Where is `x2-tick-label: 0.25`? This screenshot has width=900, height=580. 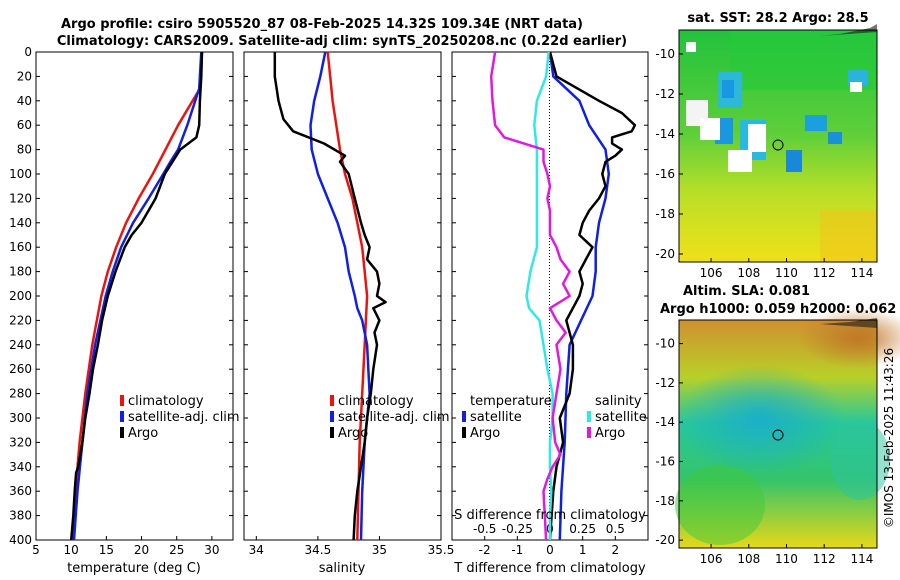 x2-tick-label: 0.25 is located at coordinates (582, 529).